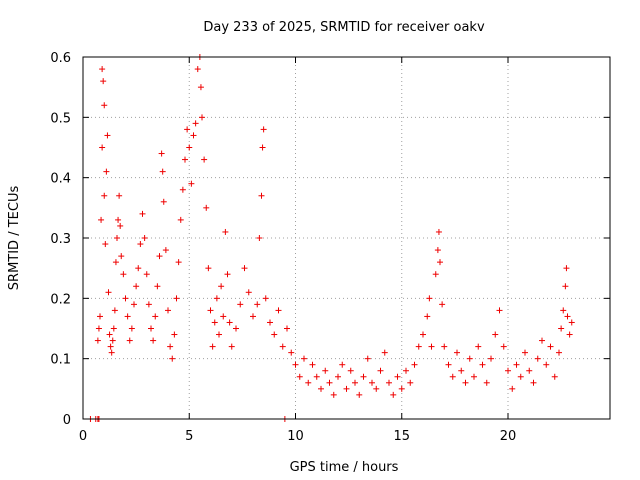 Image resolution: width=640 pixels, height=480 pixels. I want to click on x-tick-label: 5, so click(189, 436).